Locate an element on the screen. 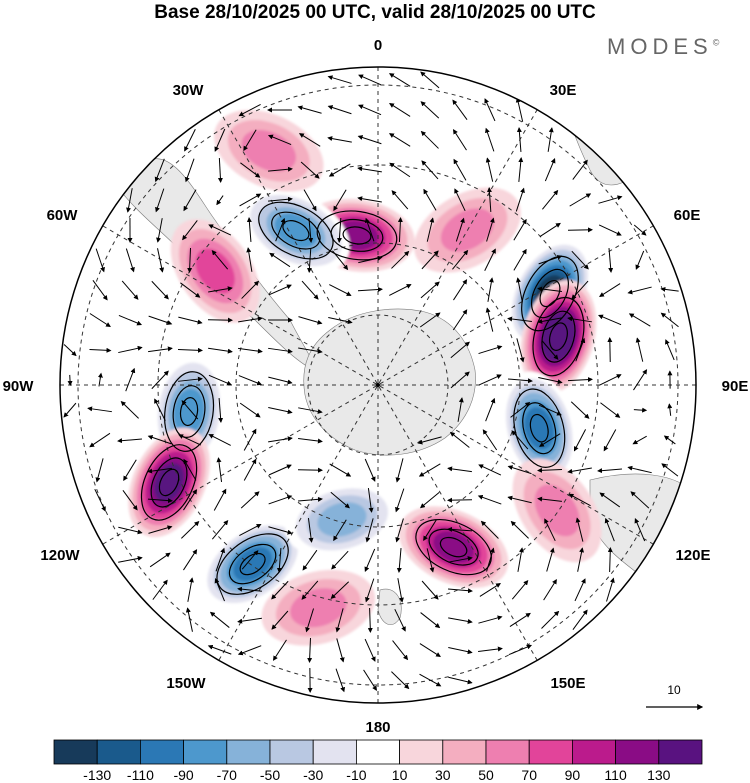 The image size is (750, 783). lon-label-120e: 120E is located at coordinates (692, 555).